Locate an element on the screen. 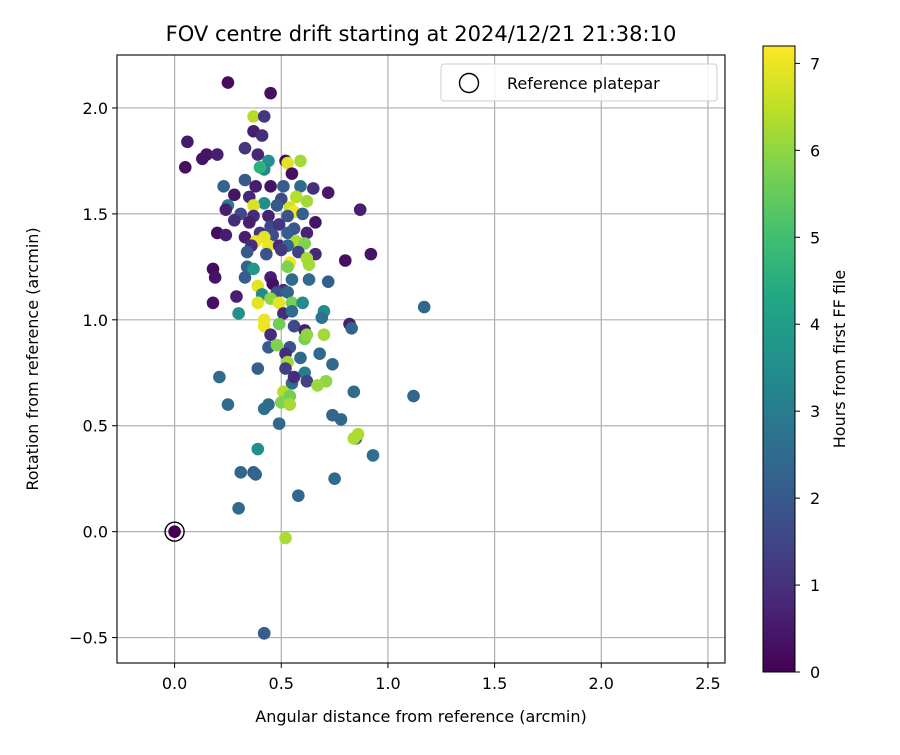 The image size is (900, 755). legend-marker is located at coordinates (469, 83).